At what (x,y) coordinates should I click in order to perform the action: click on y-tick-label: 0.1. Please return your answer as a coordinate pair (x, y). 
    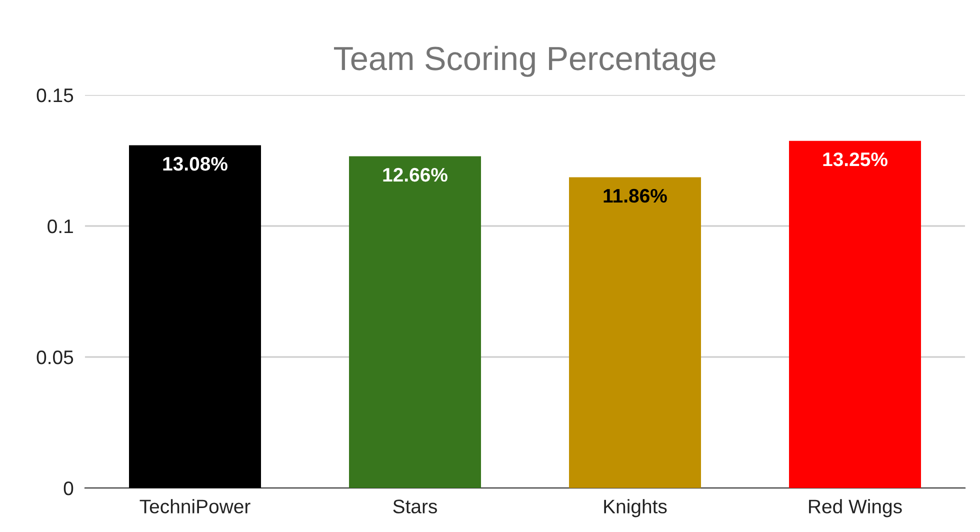
    Looking at the image, I should click on (60, 226).